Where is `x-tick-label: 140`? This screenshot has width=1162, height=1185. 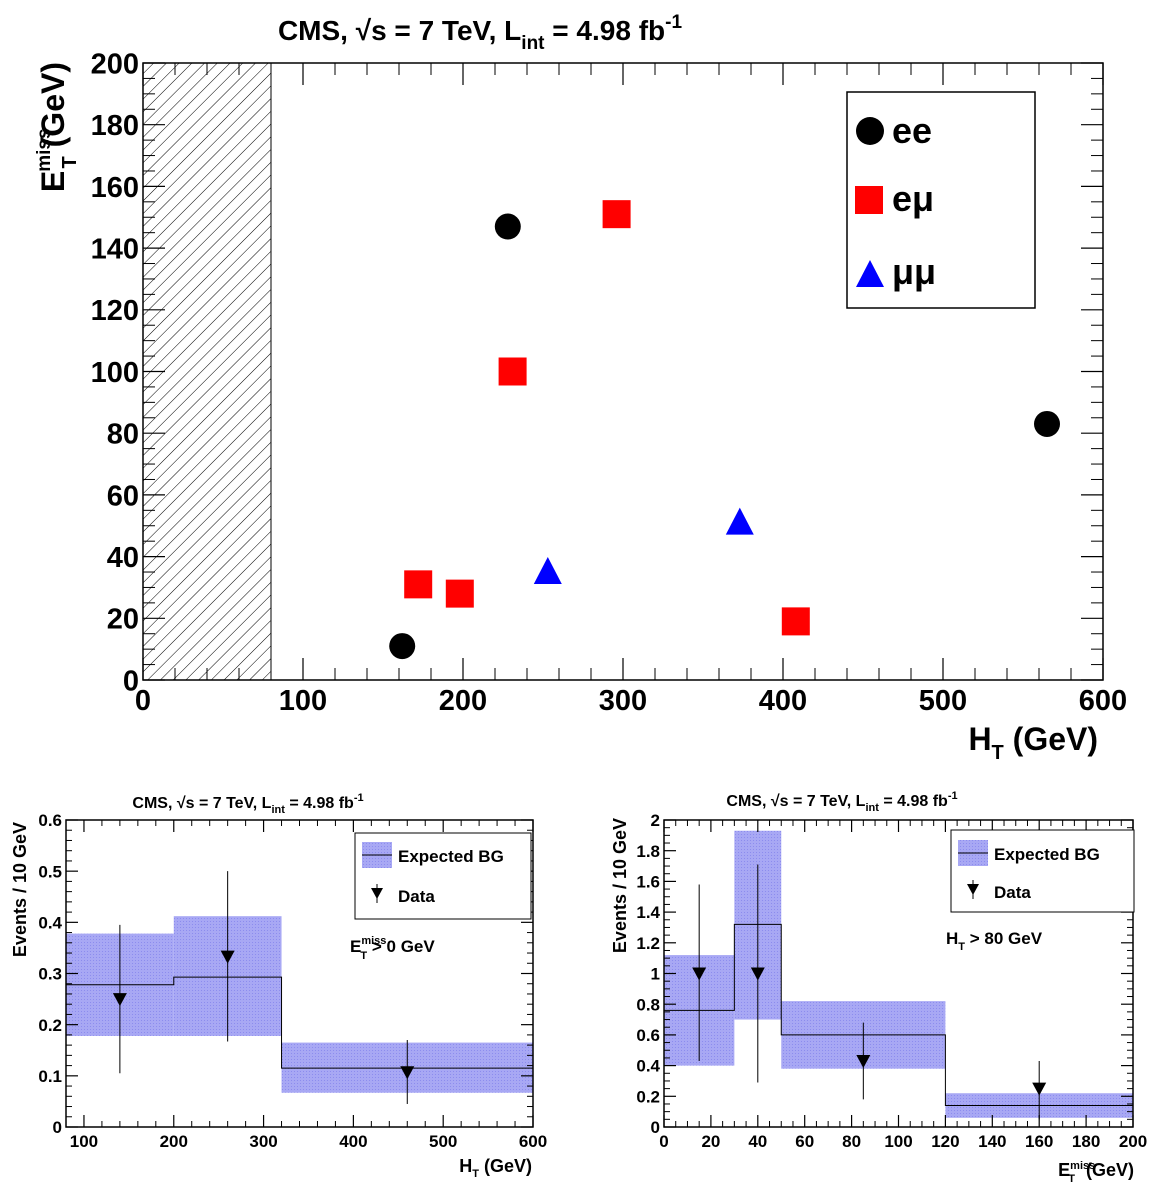 x-tick-label: 140 is located at coordinates (992, 1141).